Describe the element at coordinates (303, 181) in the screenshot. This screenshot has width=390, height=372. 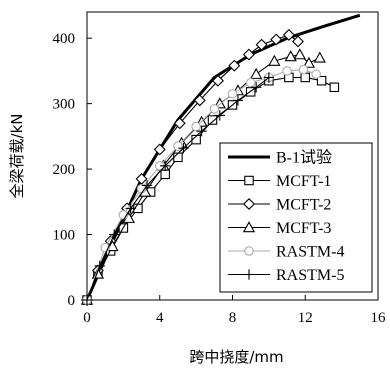
I see `legend-label: MCFT-1` at that location.